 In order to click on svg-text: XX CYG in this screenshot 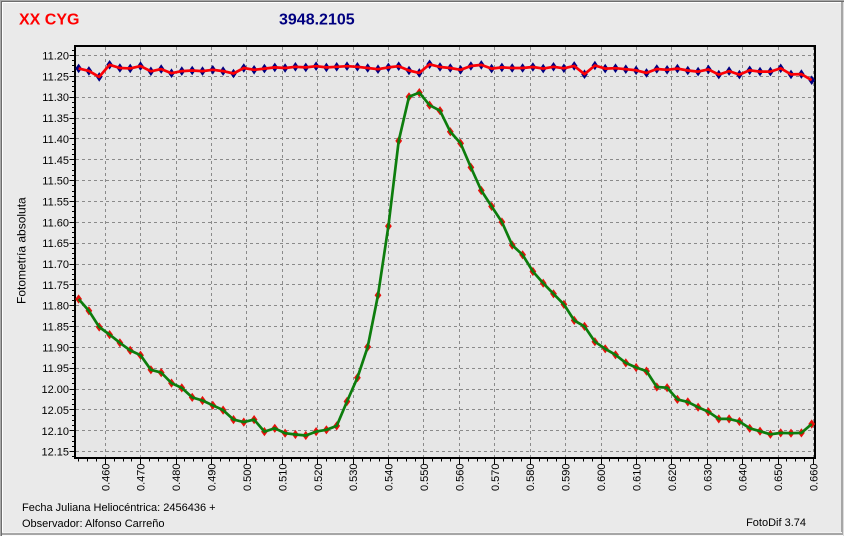, I will do `click(49, 20)`.